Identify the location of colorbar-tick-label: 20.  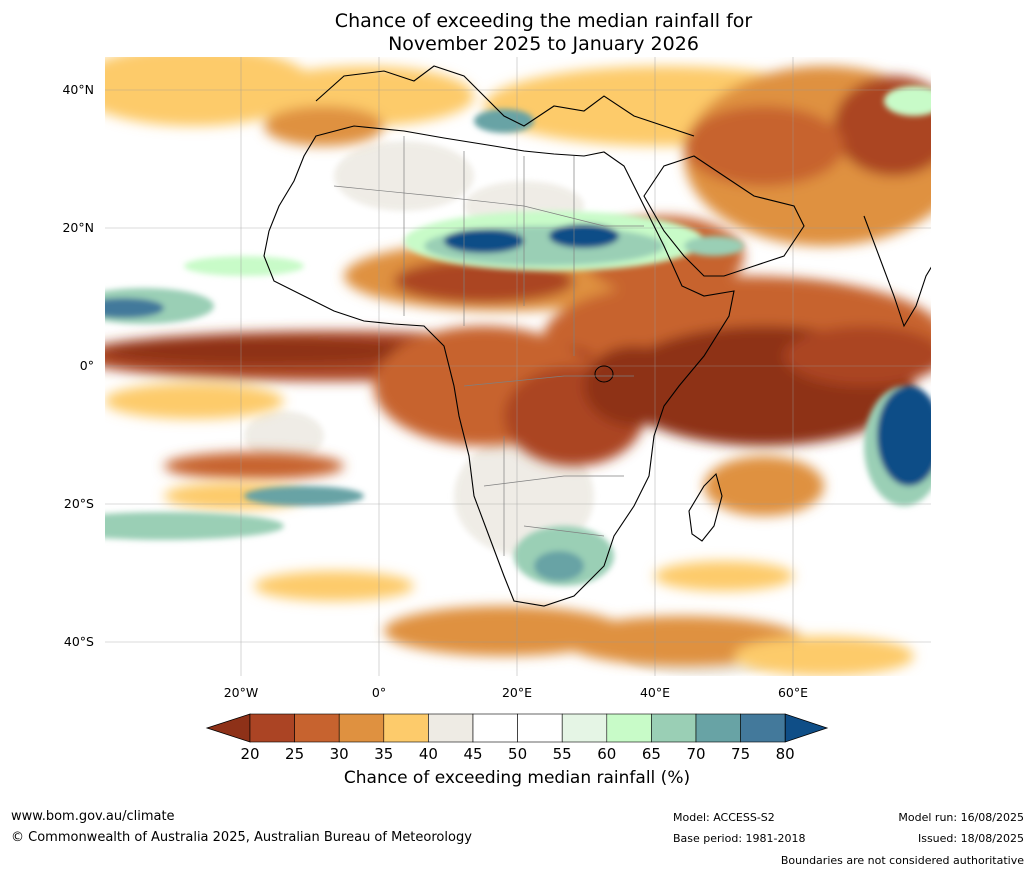
(250, 754).